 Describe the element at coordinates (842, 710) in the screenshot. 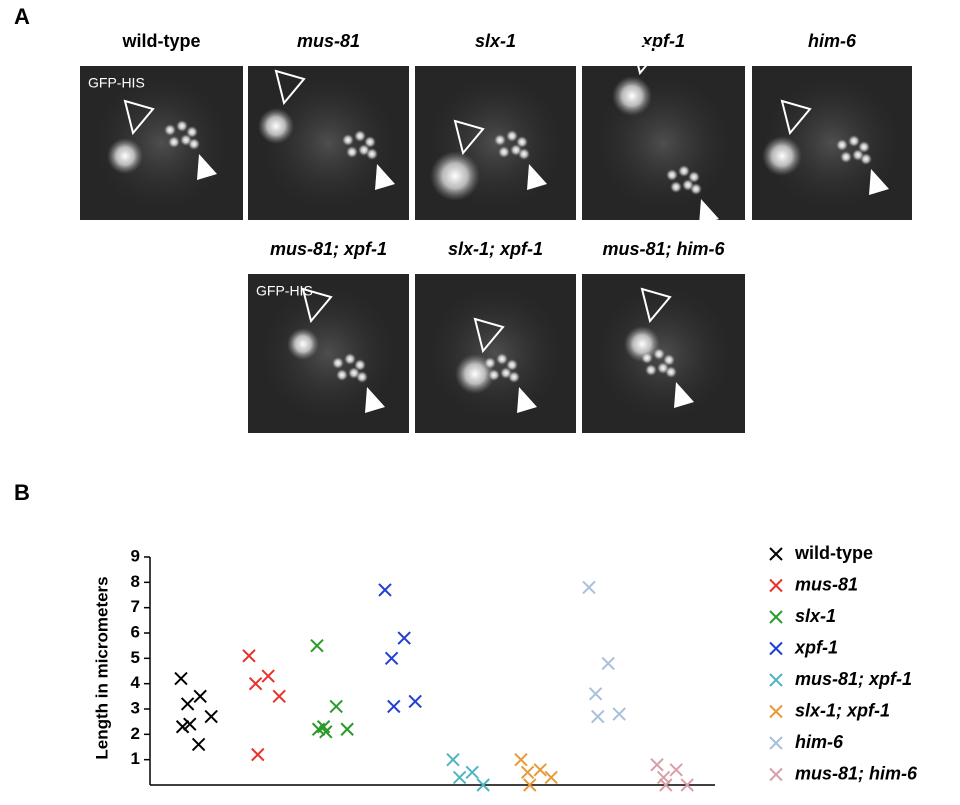

I see `legend-label: slx-1; xpf-1` at that location.